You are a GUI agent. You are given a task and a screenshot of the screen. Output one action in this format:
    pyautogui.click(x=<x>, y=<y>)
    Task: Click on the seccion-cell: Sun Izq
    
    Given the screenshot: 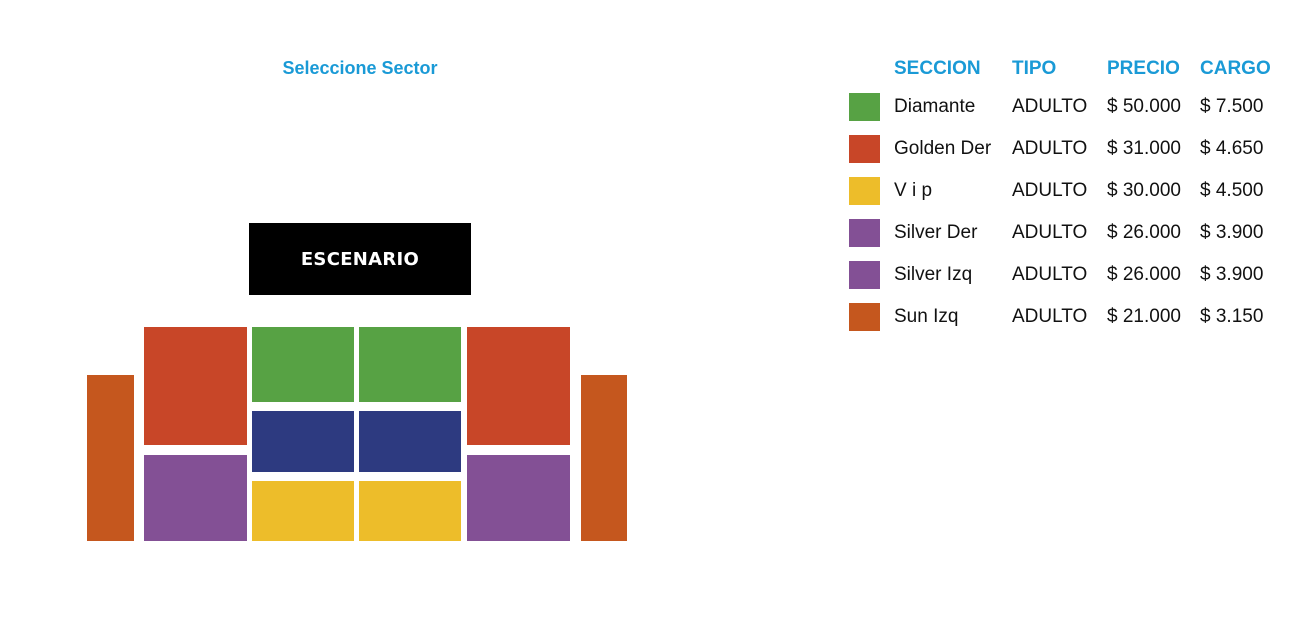 What is the action you would take?
    pyautogui.click(x=926, y=316)
    